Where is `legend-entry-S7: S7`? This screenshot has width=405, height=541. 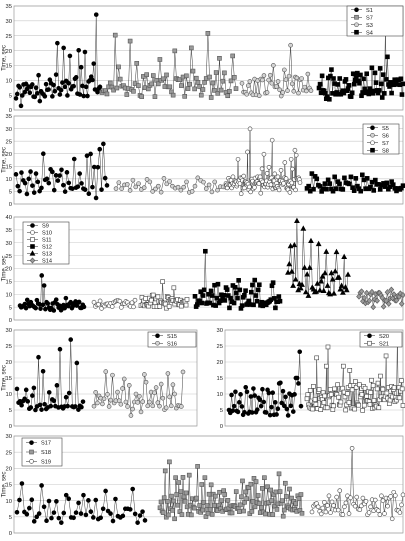 legend-entry-S7: S7 is located at coordinates (369, 18).